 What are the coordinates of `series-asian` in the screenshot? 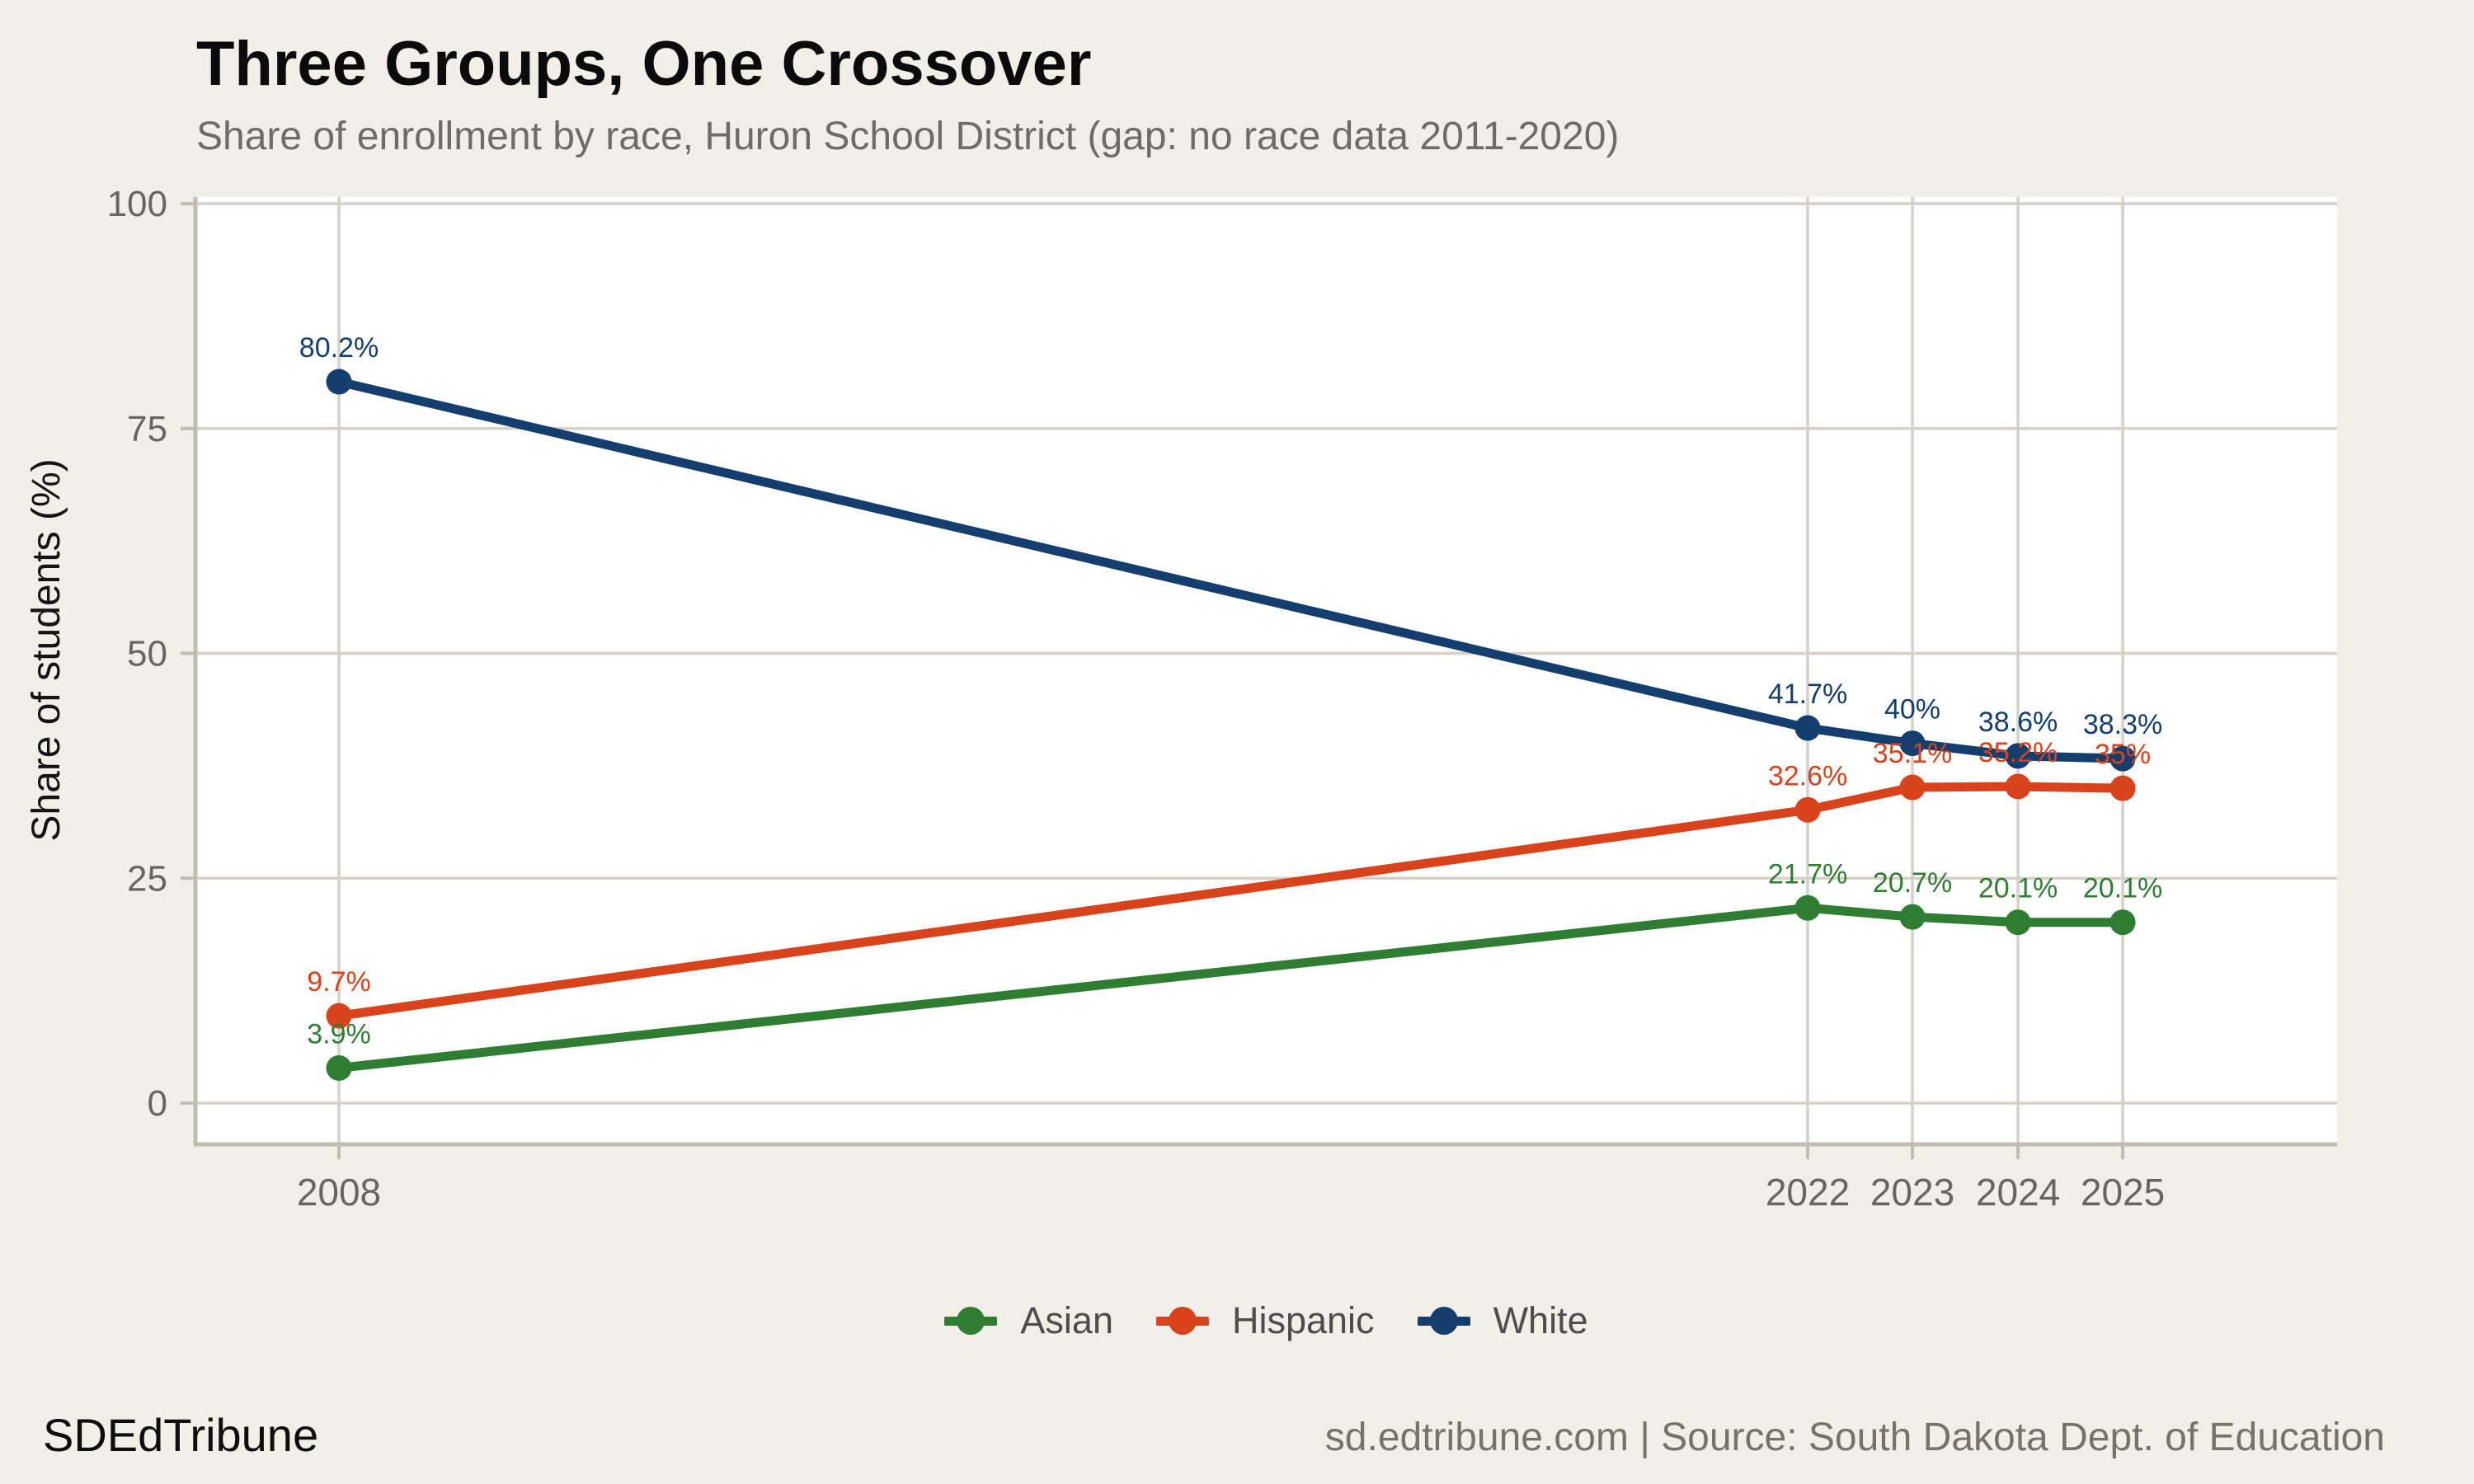 It's located at (1231, 988).